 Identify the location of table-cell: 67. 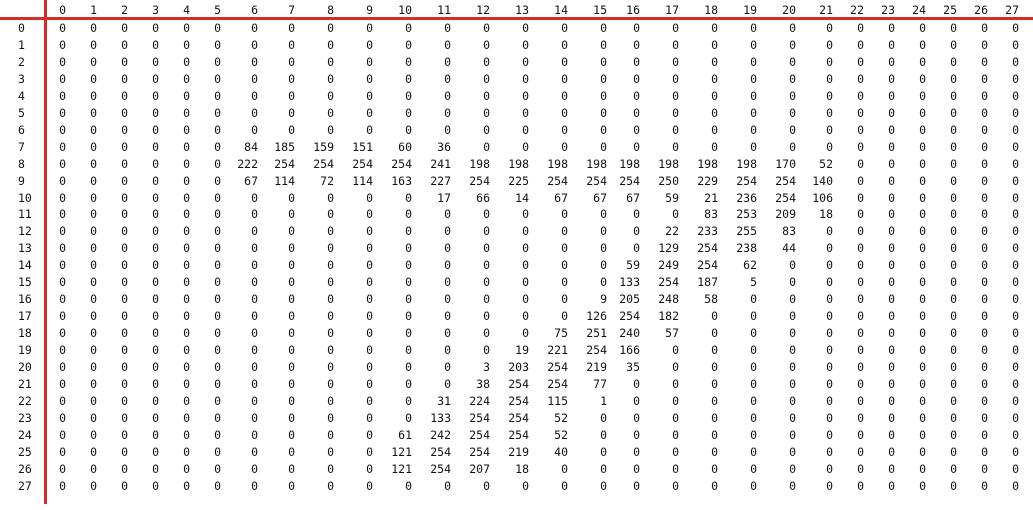
(561, 197).